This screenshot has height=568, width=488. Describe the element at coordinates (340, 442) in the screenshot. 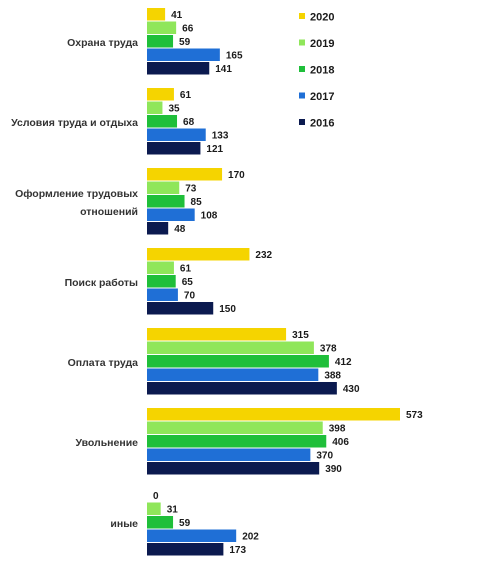

I see `data-label: 406` at that location.